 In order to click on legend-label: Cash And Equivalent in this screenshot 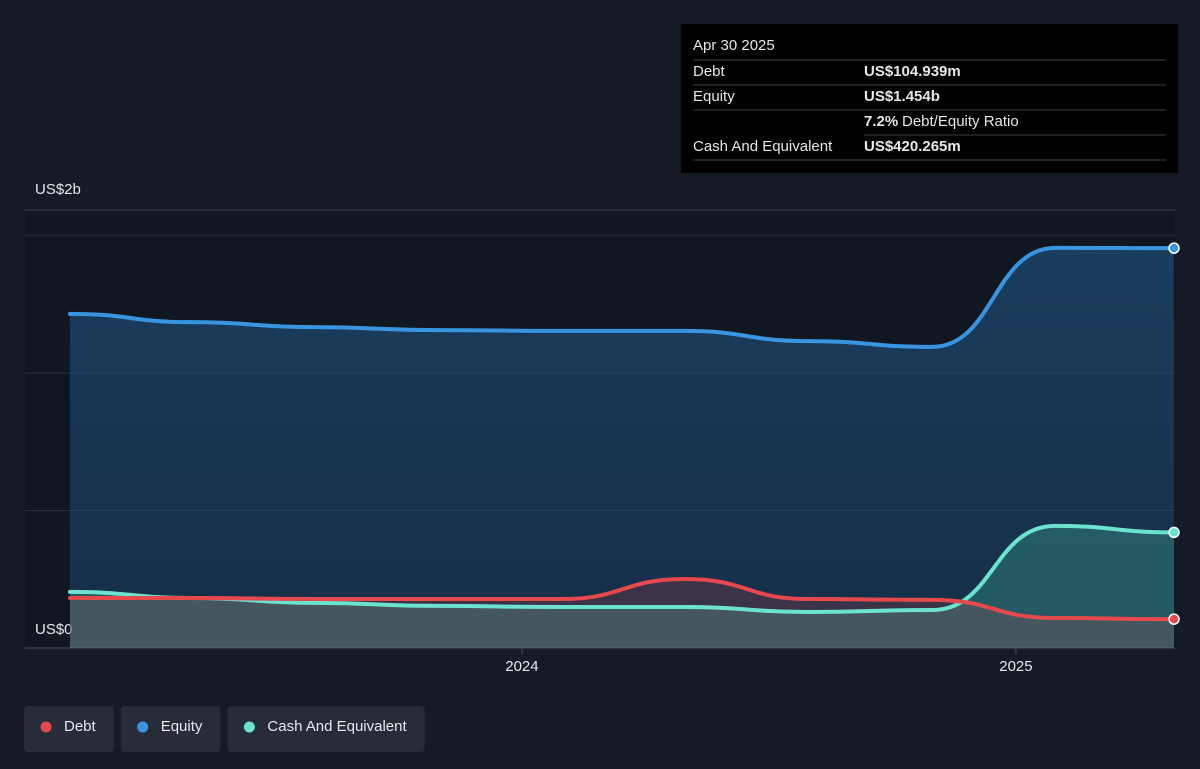, I will do `click(337, 726)`.